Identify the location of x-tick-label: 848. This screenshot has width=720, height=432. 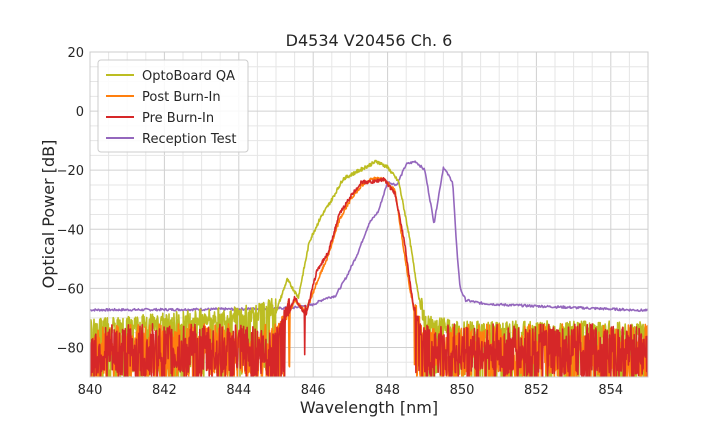
(387, 390).